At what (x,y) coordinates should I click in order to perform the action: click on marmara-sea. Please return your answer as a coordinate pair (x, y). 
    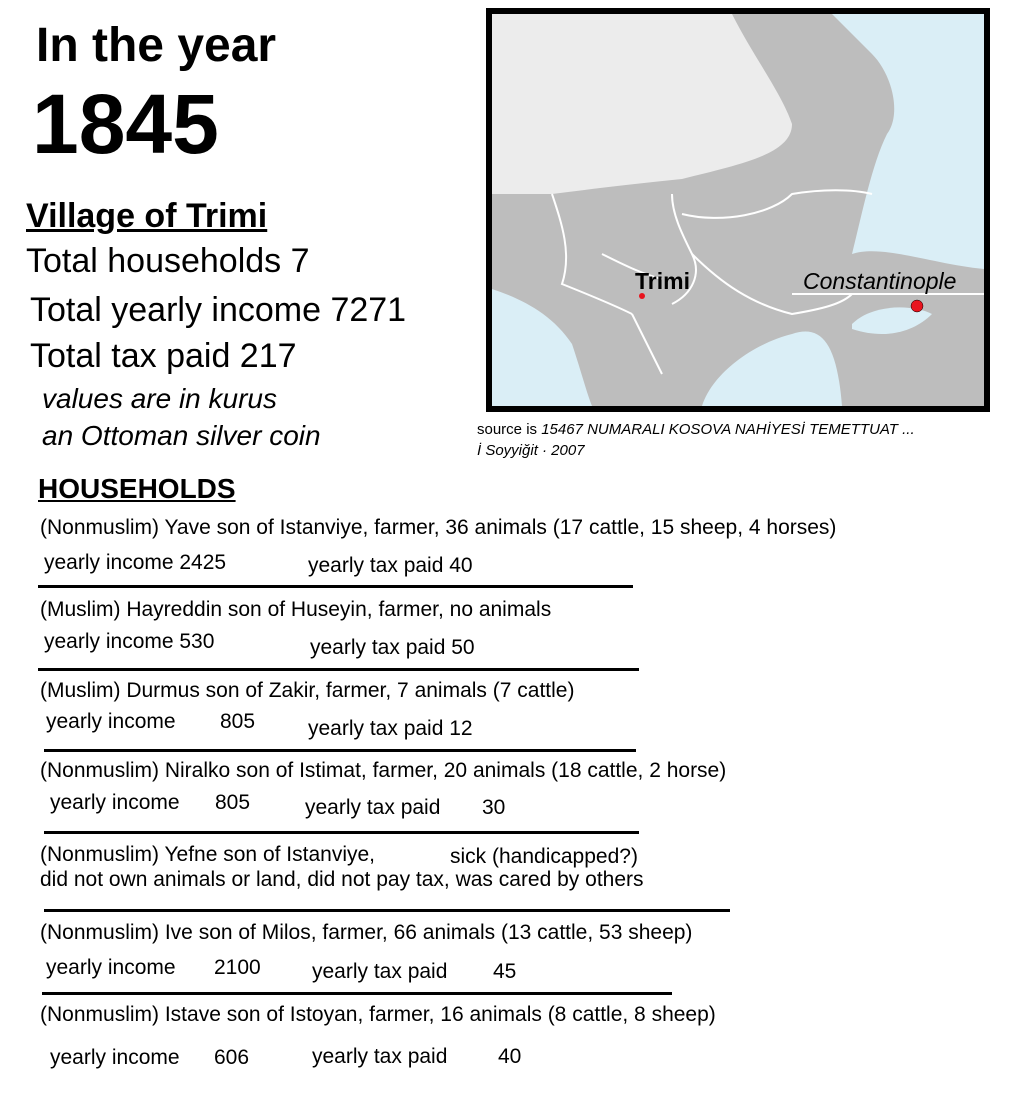
    Looking at the image, I should click on (892, 320).